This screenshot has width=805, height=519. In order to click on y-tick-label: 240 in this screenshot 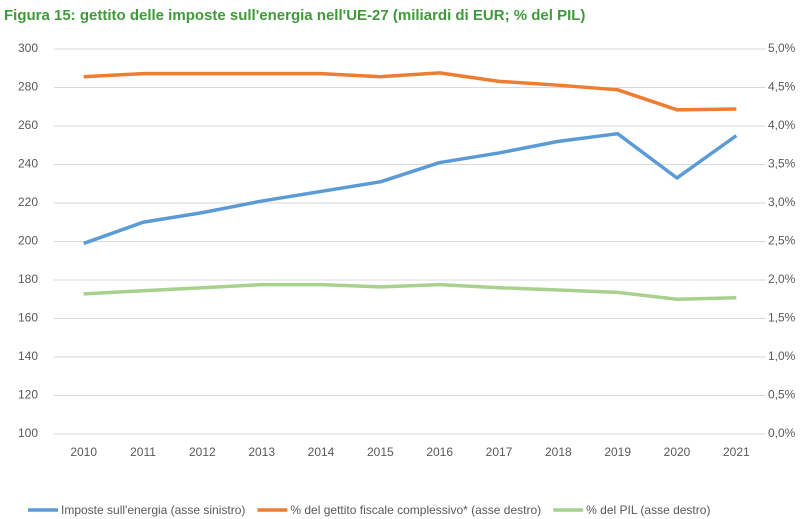, I will do `click(28, 164)`.